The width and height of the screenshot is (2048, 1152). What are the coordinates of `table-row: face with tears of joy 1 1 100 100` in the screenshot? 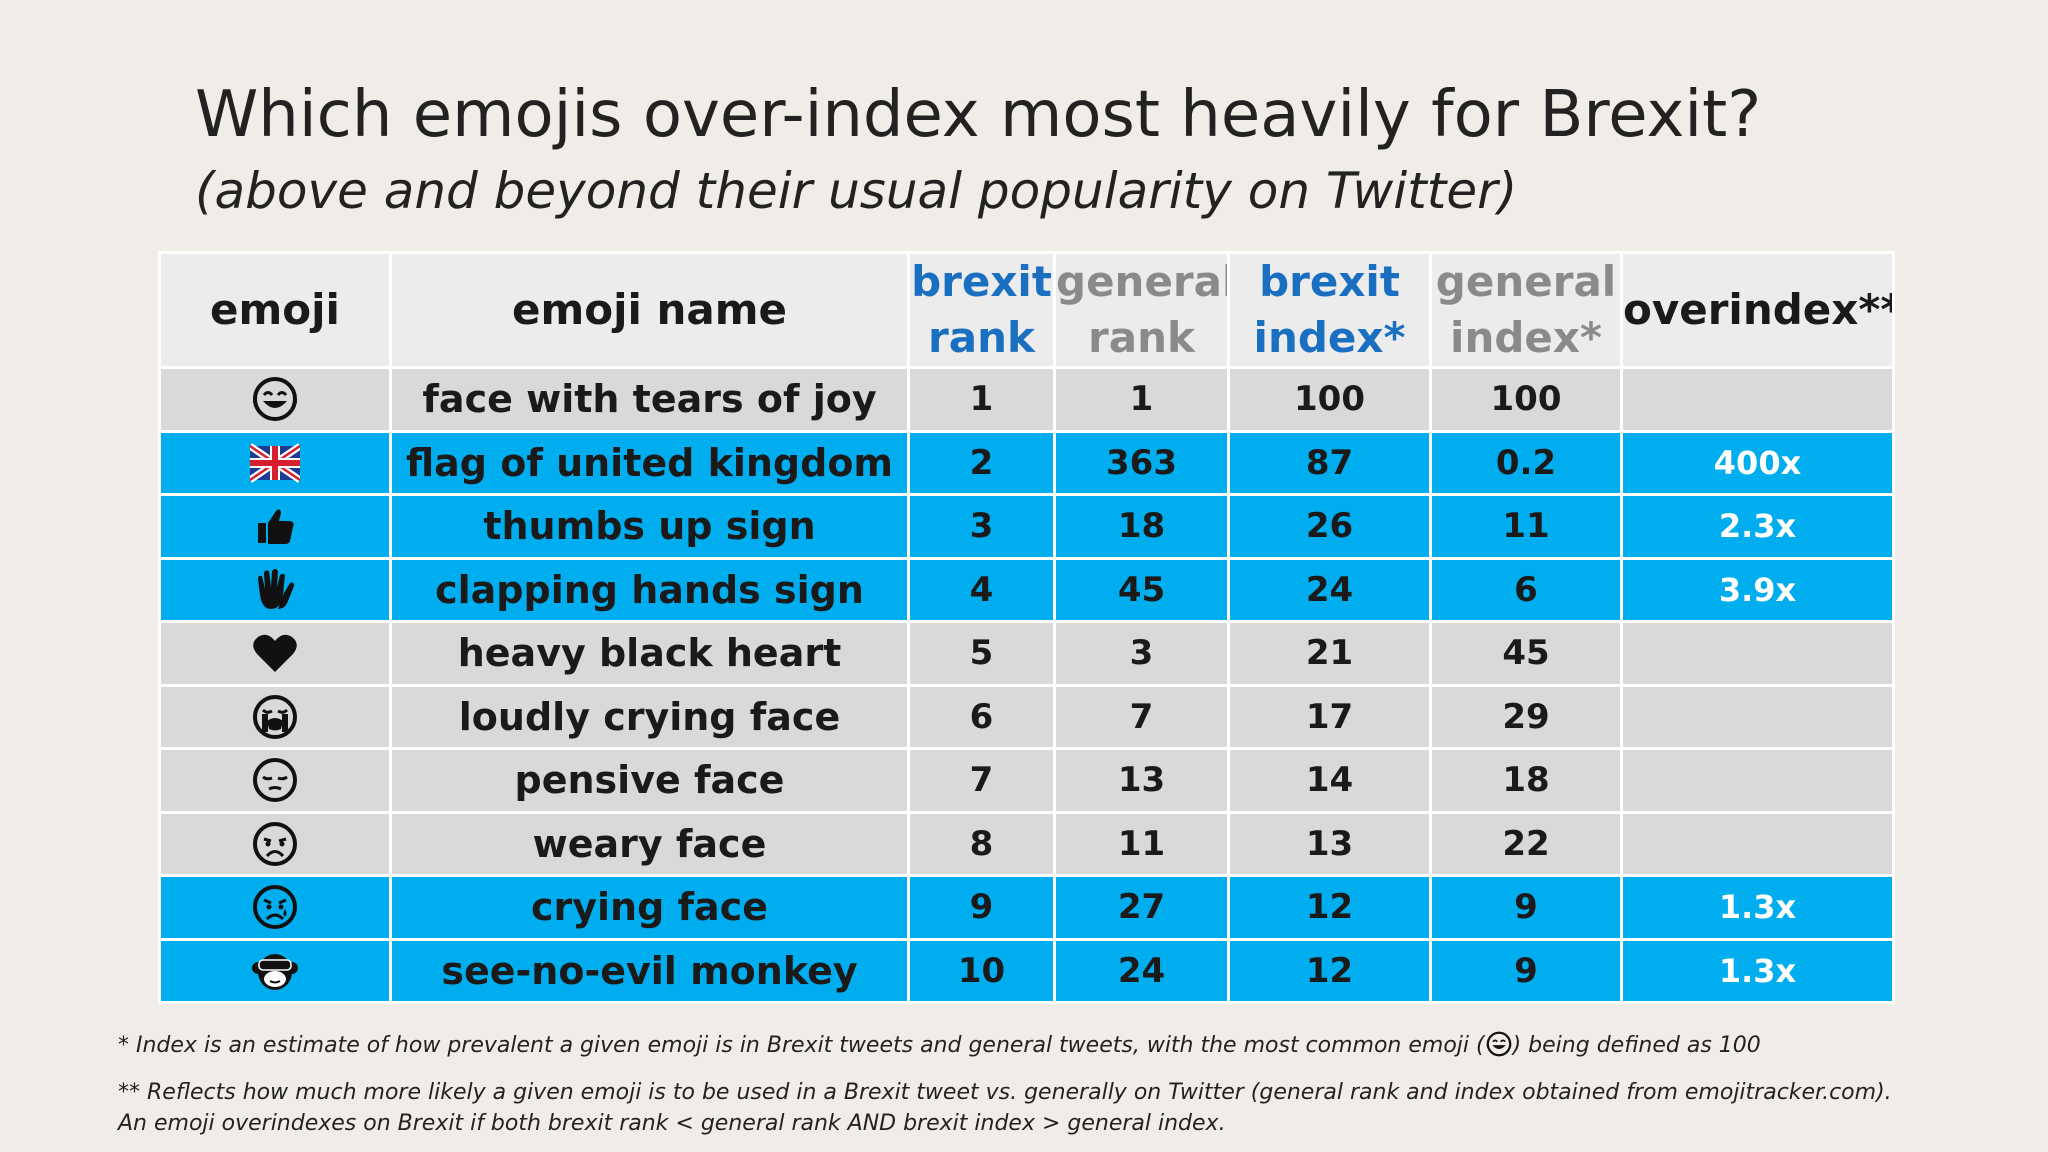 It's located at (1026, 399).